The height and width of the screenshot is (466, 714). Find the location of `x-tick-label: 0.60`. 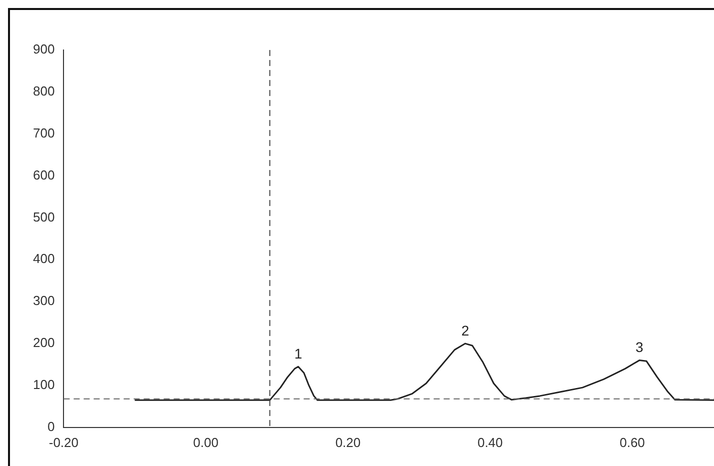

x-tick-label: 0.60 is located at coordinates (632, 442).